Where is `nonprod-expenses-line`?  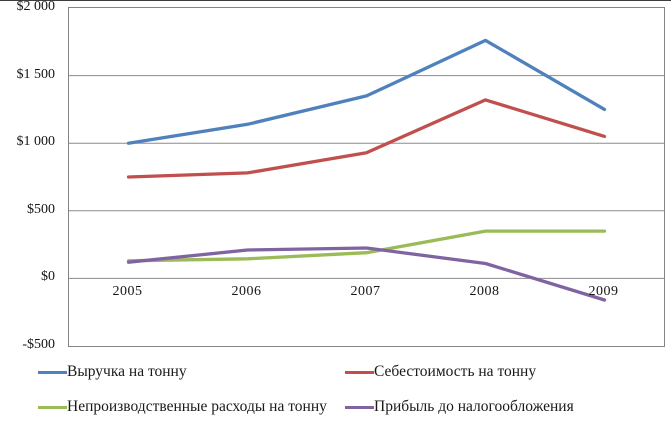
nonprod-expenses-line is located at coordinates (366, 246).